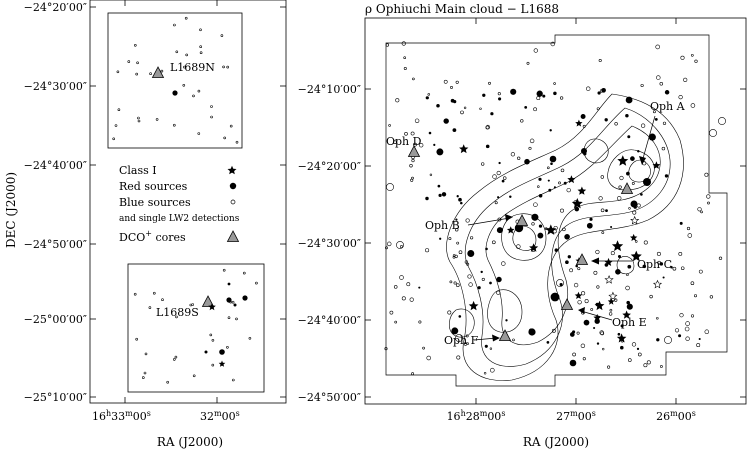 Image resolution: width=755 pixels, height=451 pixels. What do you see at coordinates (195, 326) in the screenshot?
I see `inset-l1689s-sources` at bounding box center [195, 326].